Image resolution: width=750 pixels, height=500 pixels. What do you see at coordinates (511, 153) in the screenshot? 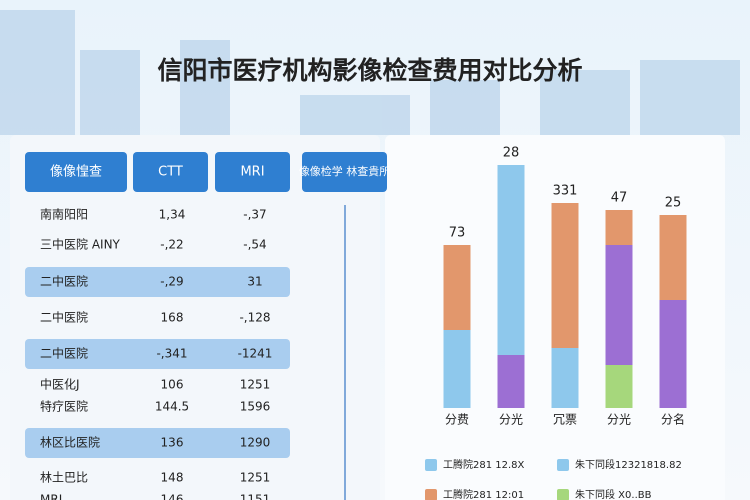
I see `bar-top-label: 28` at bounding box center [511, 153].